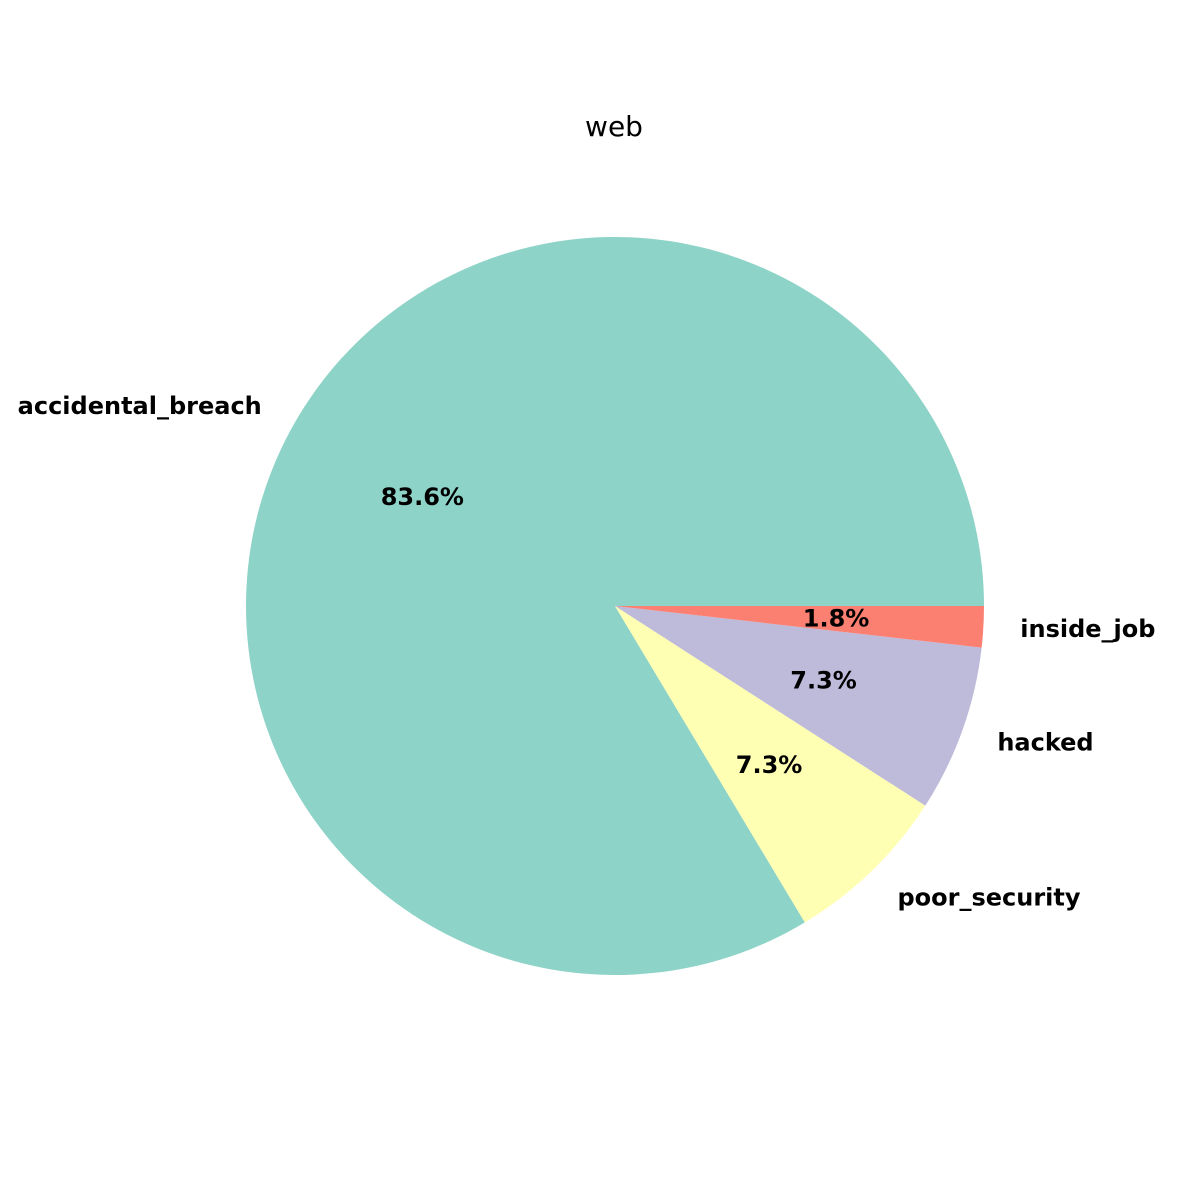 The image size is (1200, 1200). I want to click on slice-percent-hacked: 7.3%, so click(823, 680).